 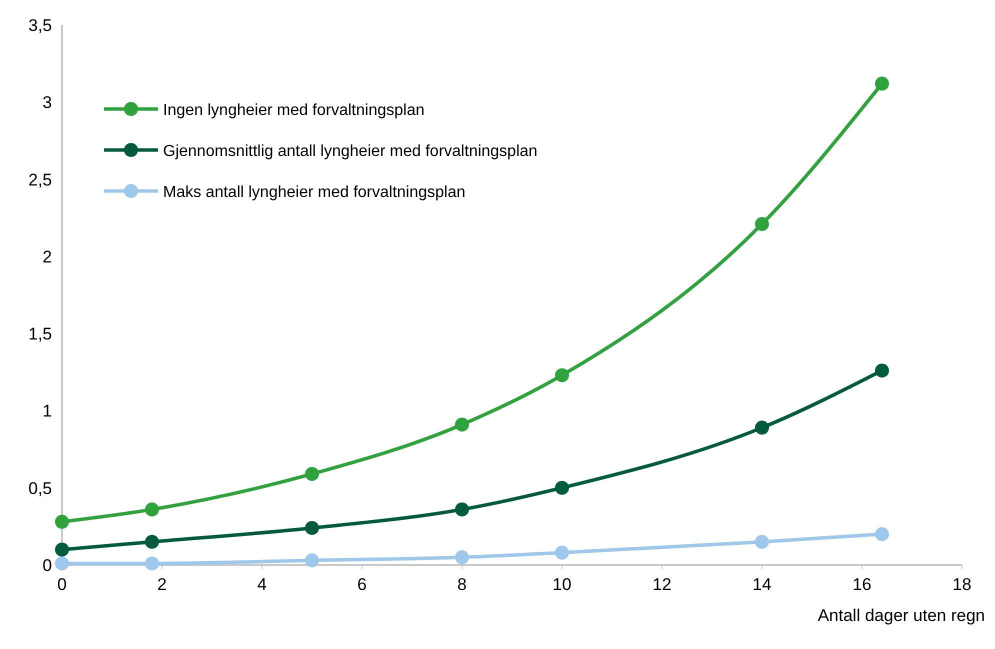 What do you see at coordinates (47, 411) in the screenshot?
I see `y-tick-label: 1` at bounding box center [47, 411].